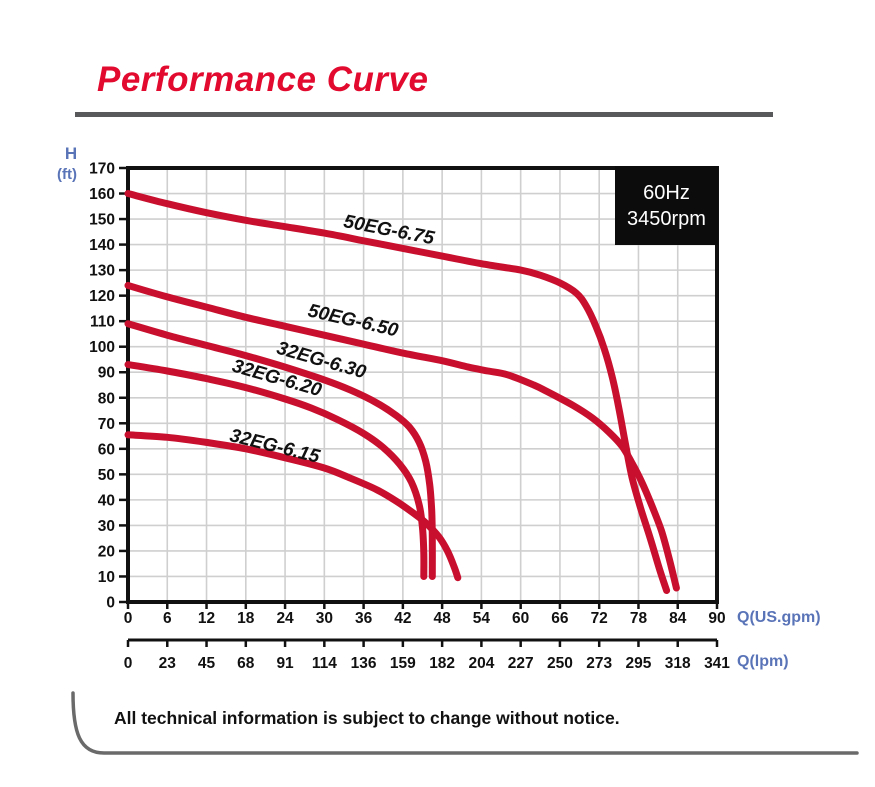 This screenshot has height=787, width=875. Describe the element at coordinates (599, 618) in the screenshot. I see `x-tick-label-gpm: 72` at that location.